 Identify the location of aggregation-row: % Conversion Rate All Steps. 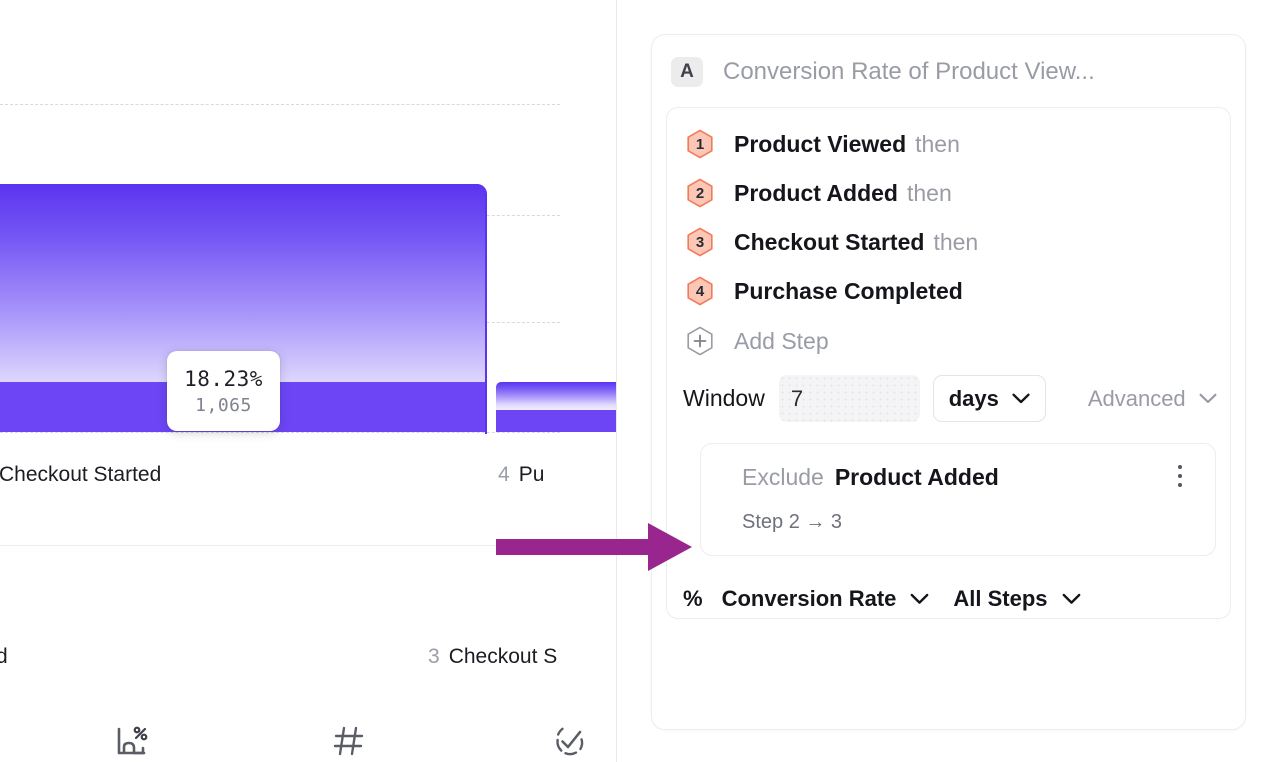
(948, 584).